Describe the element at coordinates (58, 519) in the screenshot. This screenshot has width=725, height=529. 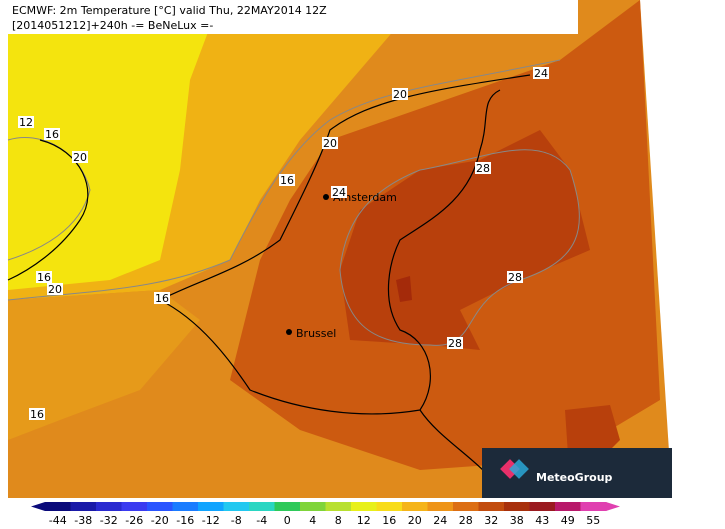
I see `colorbar-tick-label: -44` at that location.